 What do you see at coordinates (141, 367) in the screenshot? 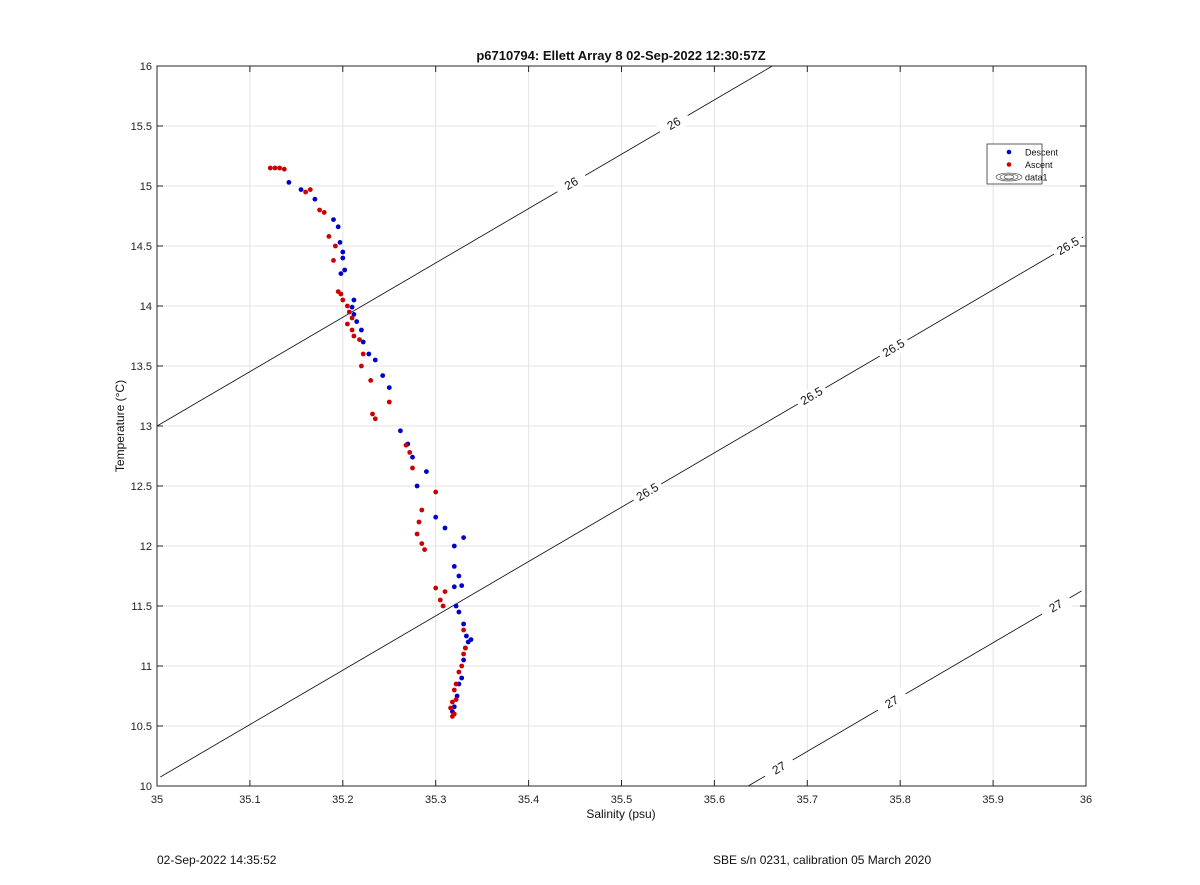
I see `y-tick-label: 13.5` at bounding box center [141, 367].